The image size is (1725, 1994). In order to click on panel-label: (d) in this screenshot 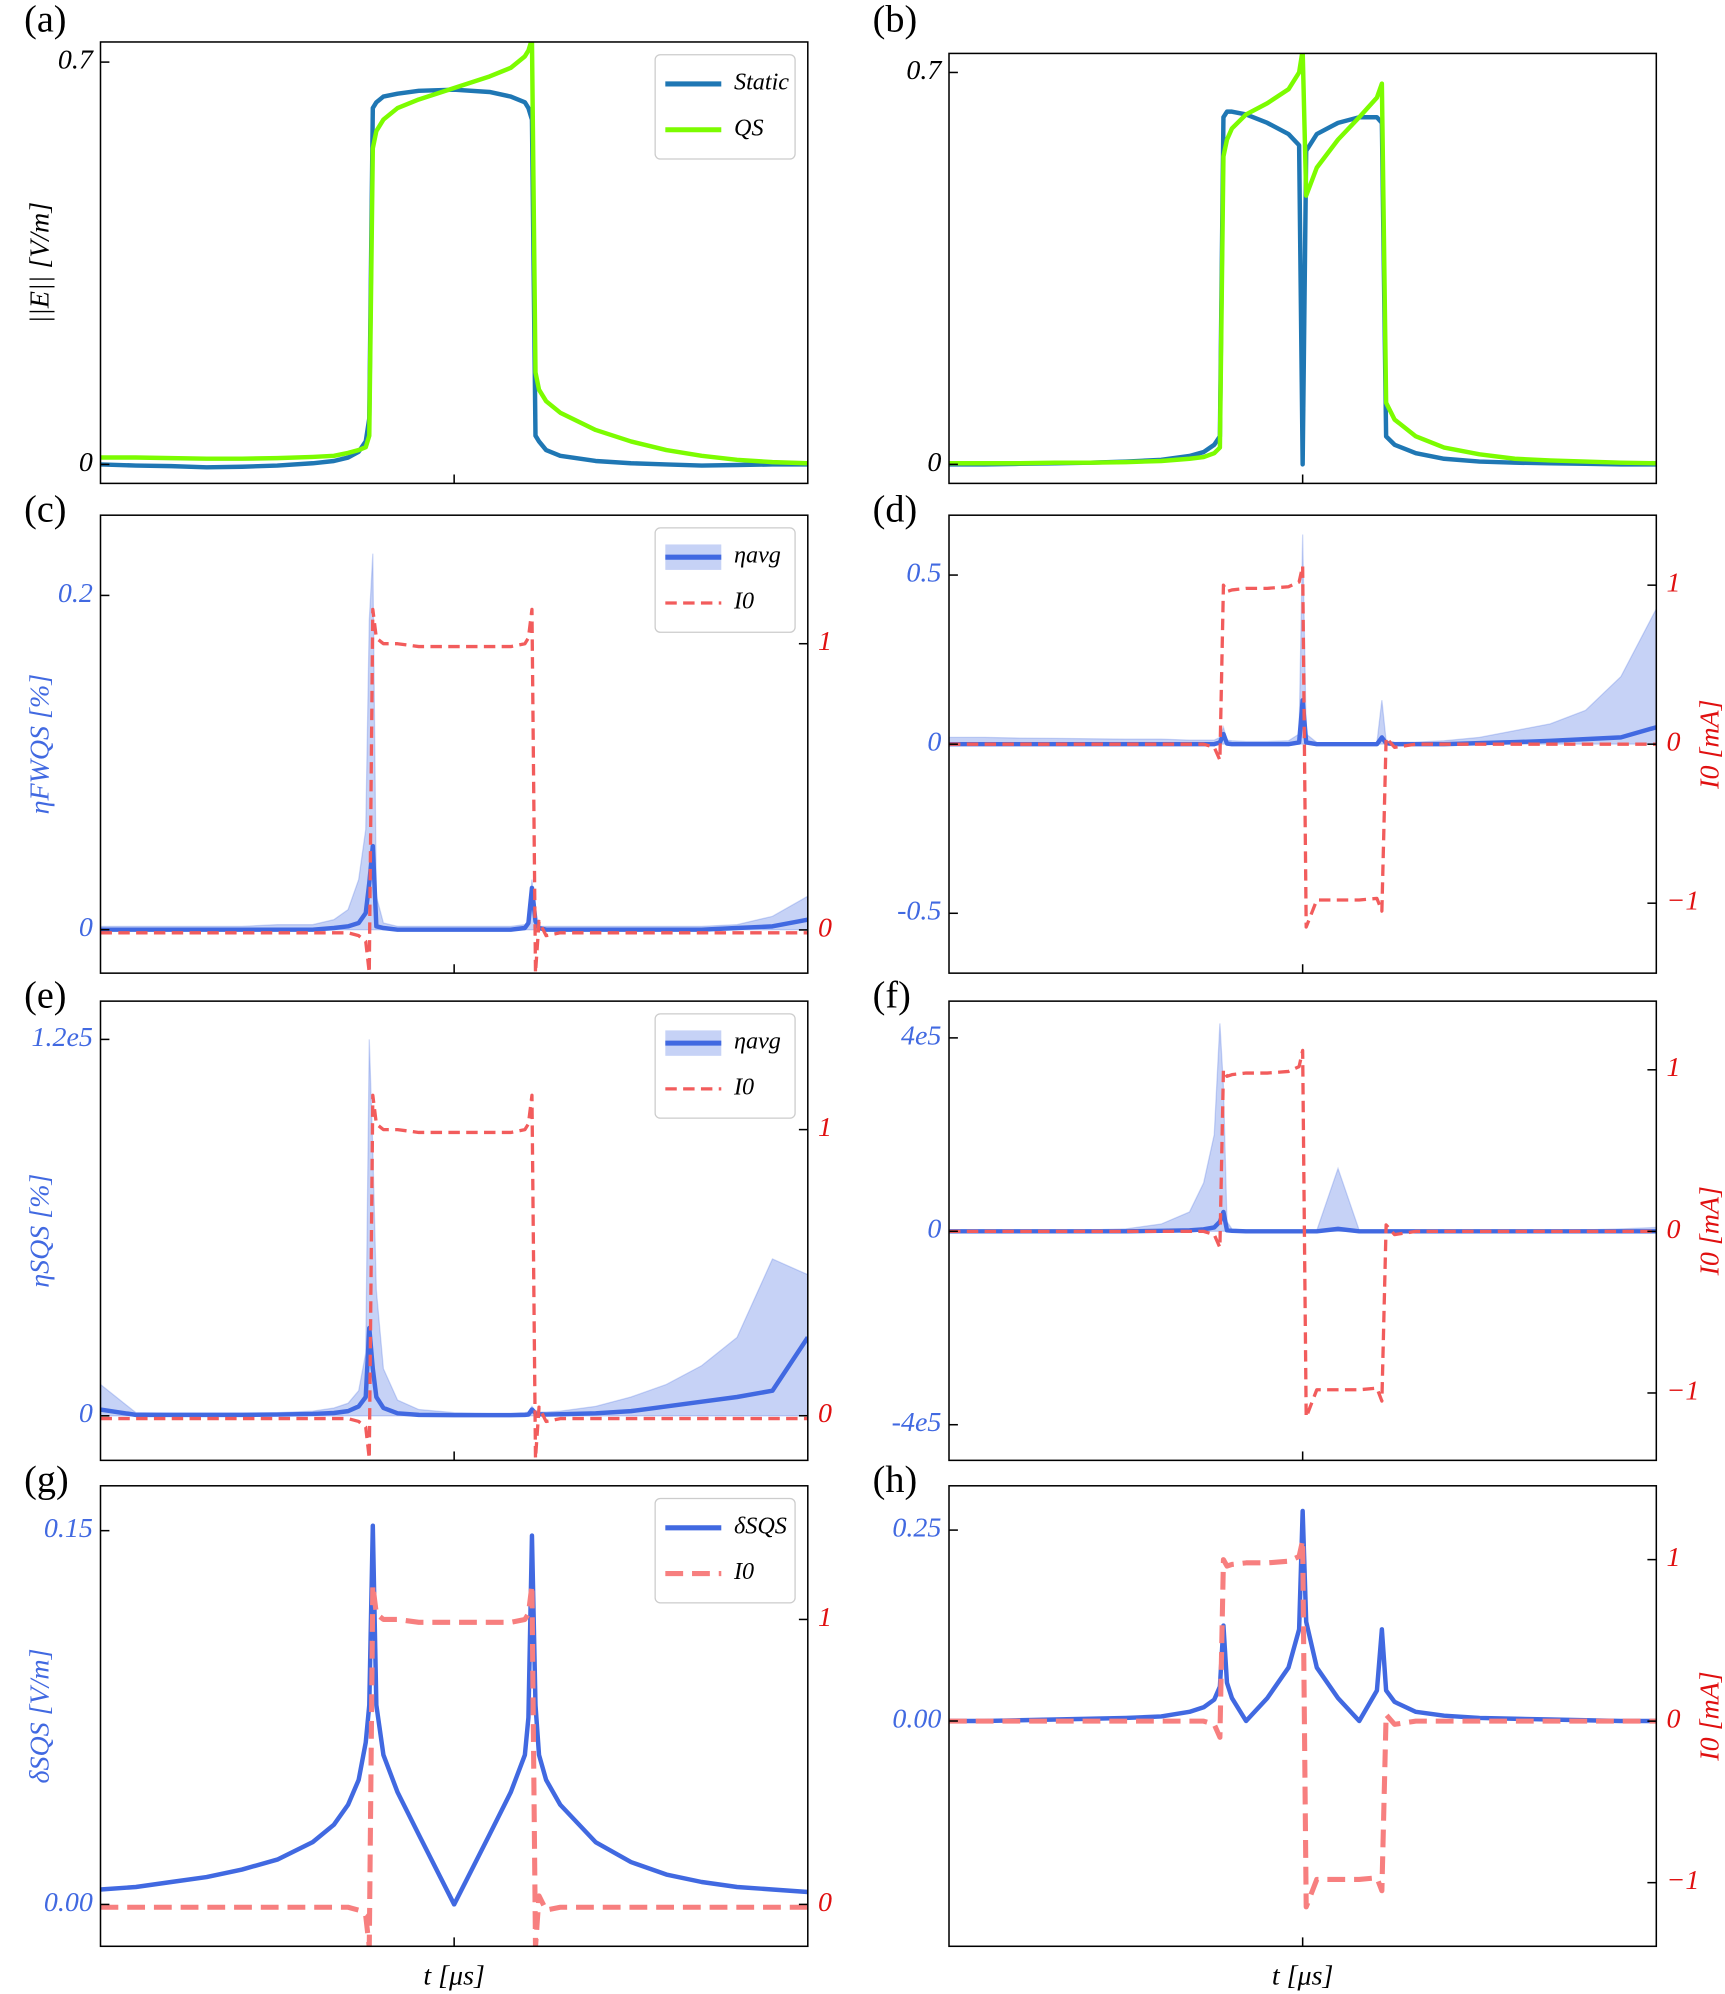, I will do `click(895, 509)`.